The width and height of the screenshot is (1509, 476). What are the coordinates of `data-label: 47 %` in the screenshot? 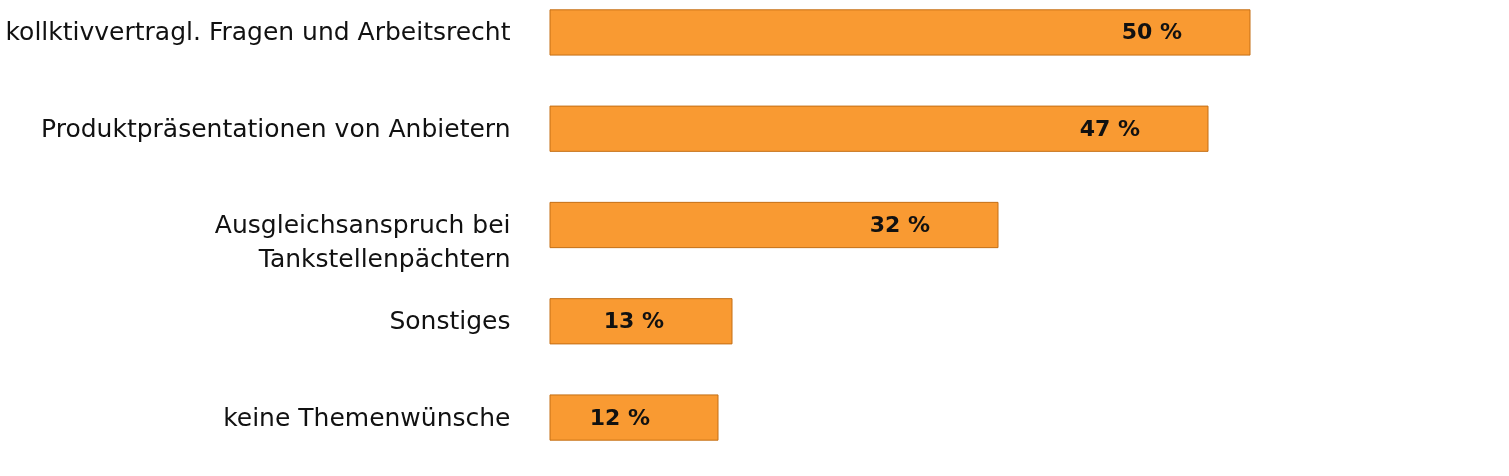 It's located at (1109, 128).